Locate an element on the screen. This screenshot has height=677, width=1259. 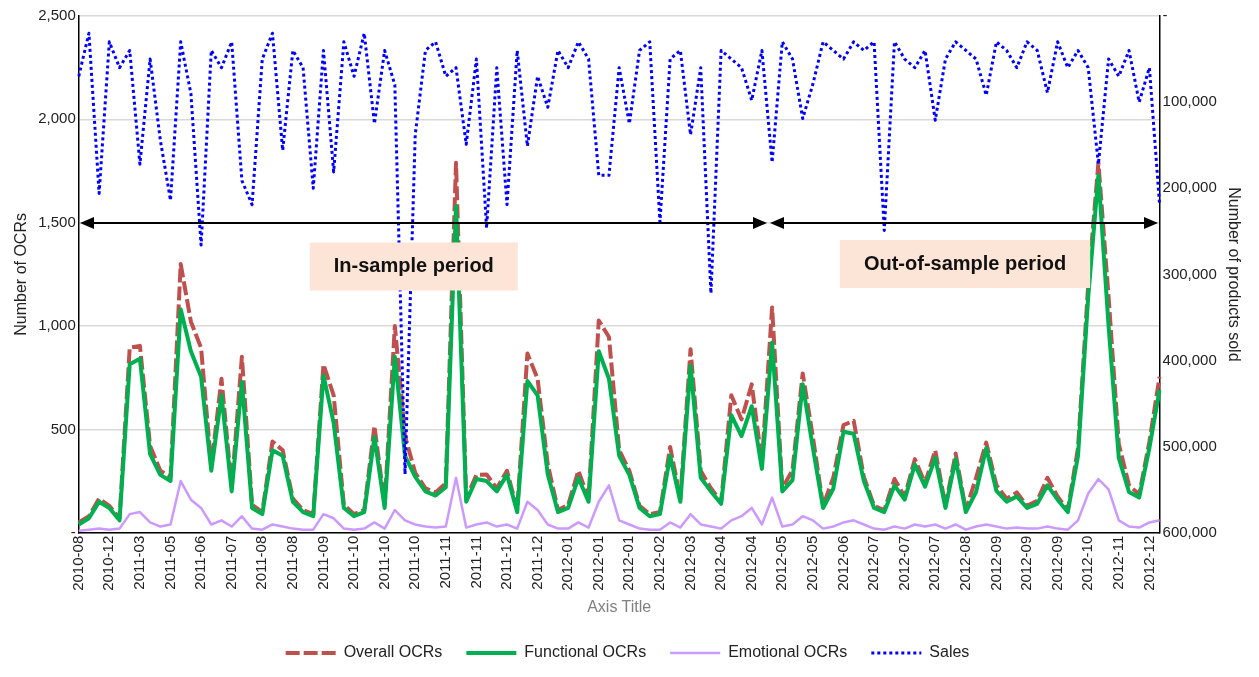
y-tick-label: 2,500 is located at coordinates (57, 15).